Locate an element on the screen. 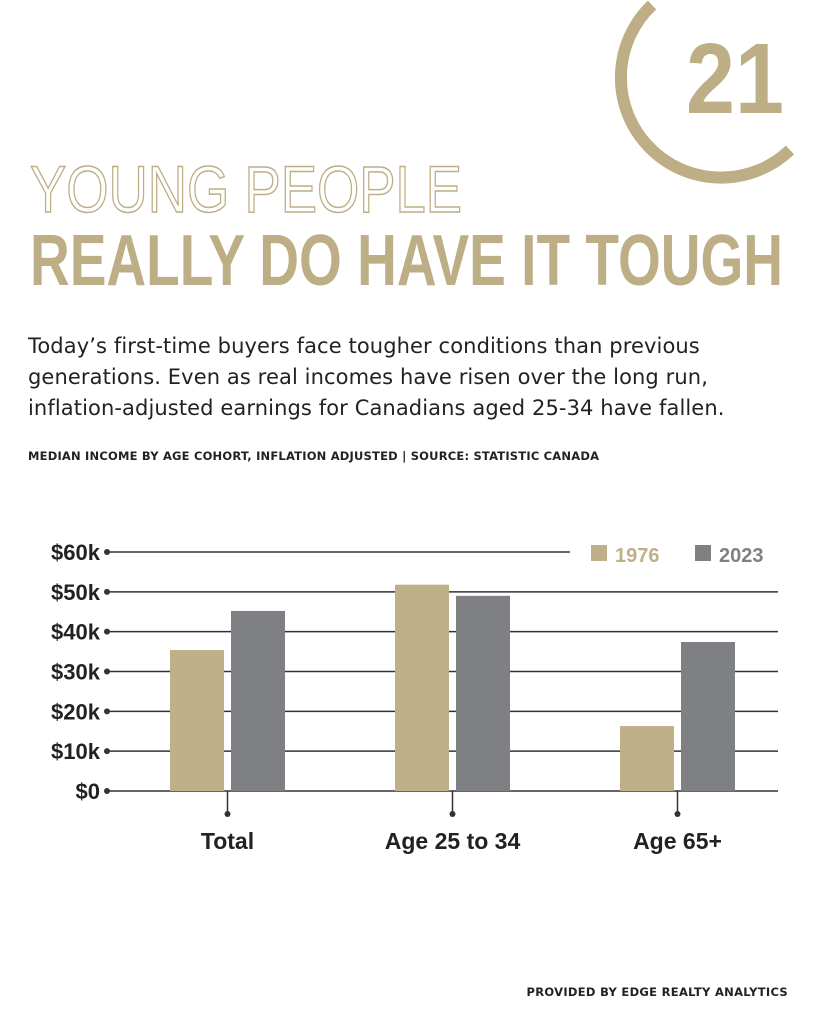  y-tick-label: $60k is located at coordinates (76, 552).